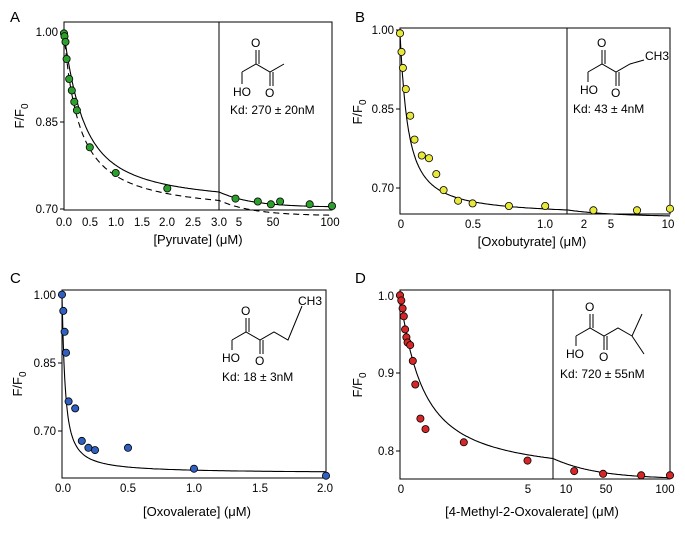  I want to click on panel-c-xlabel: [Oxovalerate] (μM), so click(197, 511).